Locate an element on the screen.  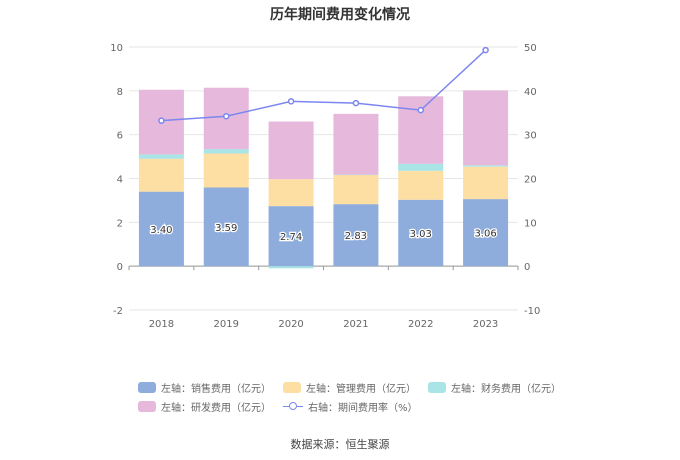
bar-finance-2019 is located at coordinates (226, 151).